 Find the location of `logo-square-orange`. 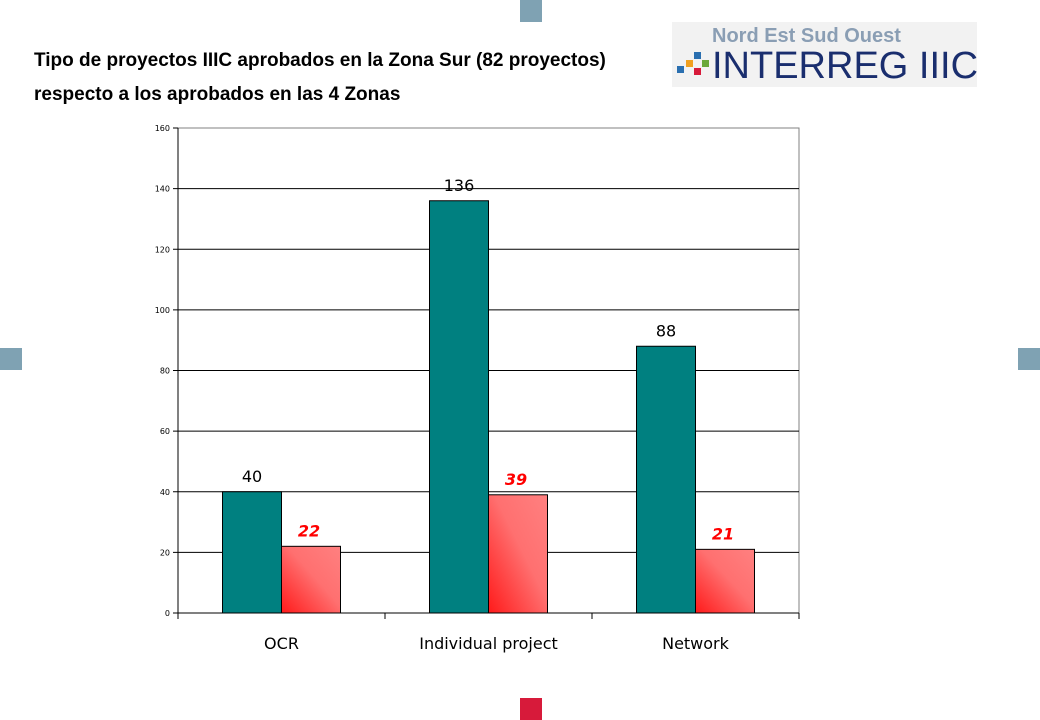

logo-square-orange is located at coordinates (689, 63).